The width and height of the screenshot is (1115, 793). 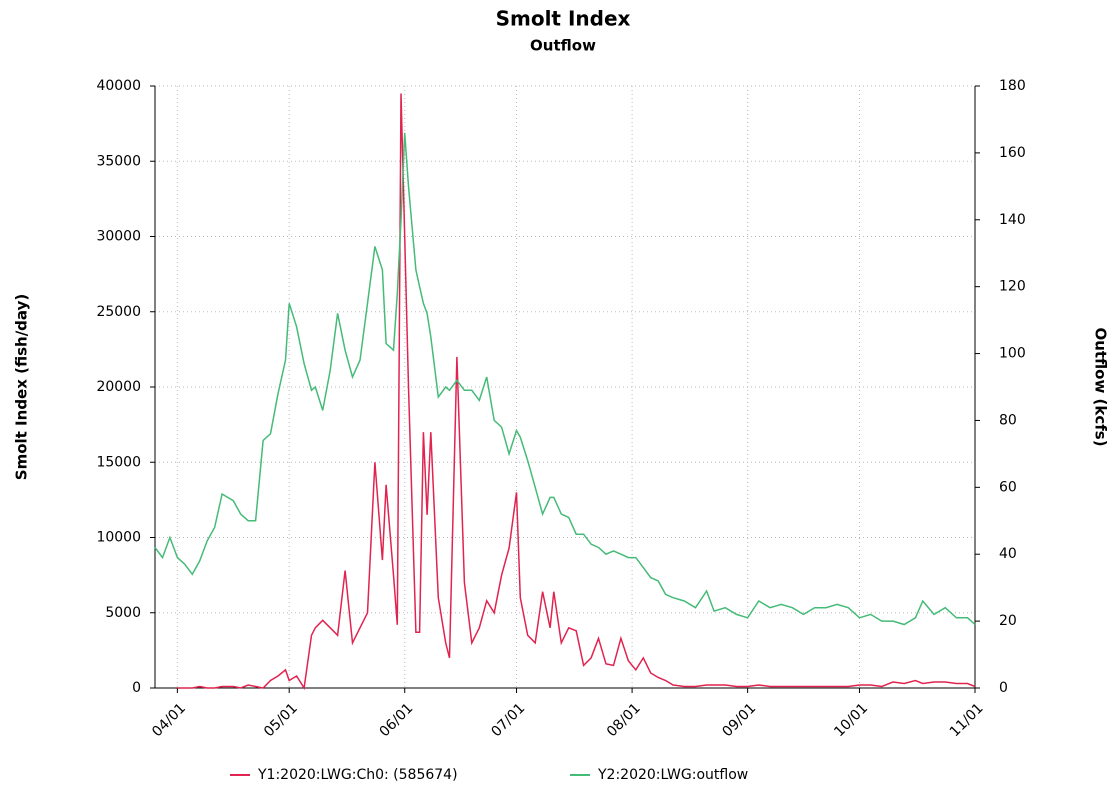 I want to click on y2-tick-label: 120, so click(x=1012, y=287).